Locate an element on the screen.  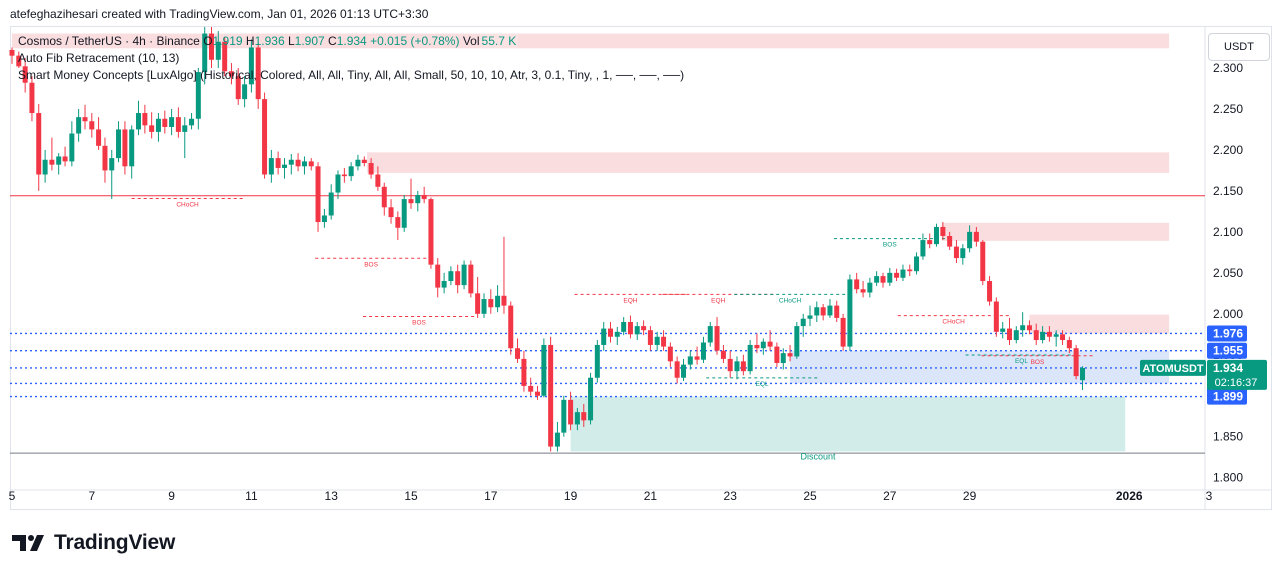
price-label-box is located at coordinates (1227, 396).